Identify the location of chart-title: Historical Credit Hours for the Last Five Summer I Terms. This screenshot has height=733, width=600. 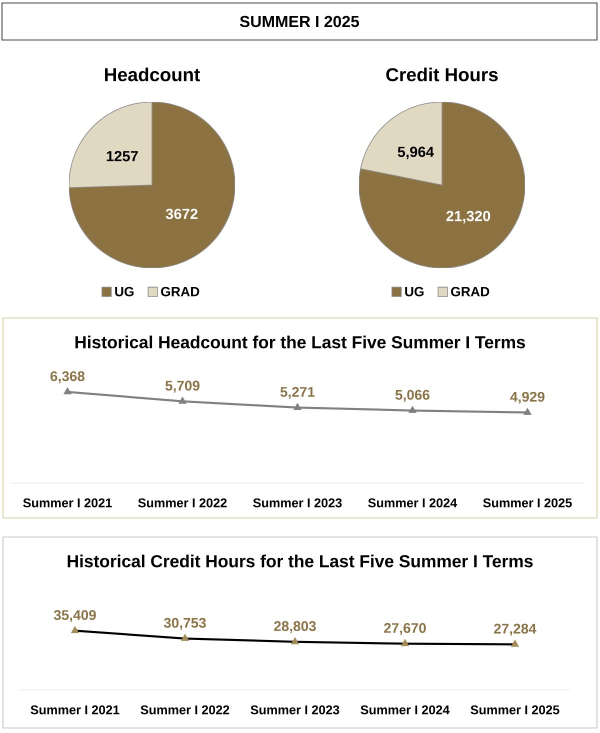
(300, 561).